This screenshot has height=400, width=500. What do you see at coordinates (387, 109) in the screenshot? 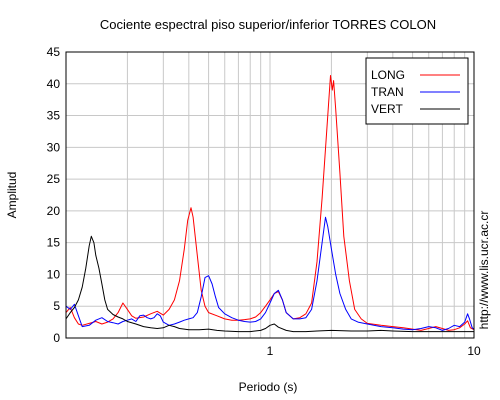
I see `legend-label-vert: VERT` at bounding box center [387, 109].